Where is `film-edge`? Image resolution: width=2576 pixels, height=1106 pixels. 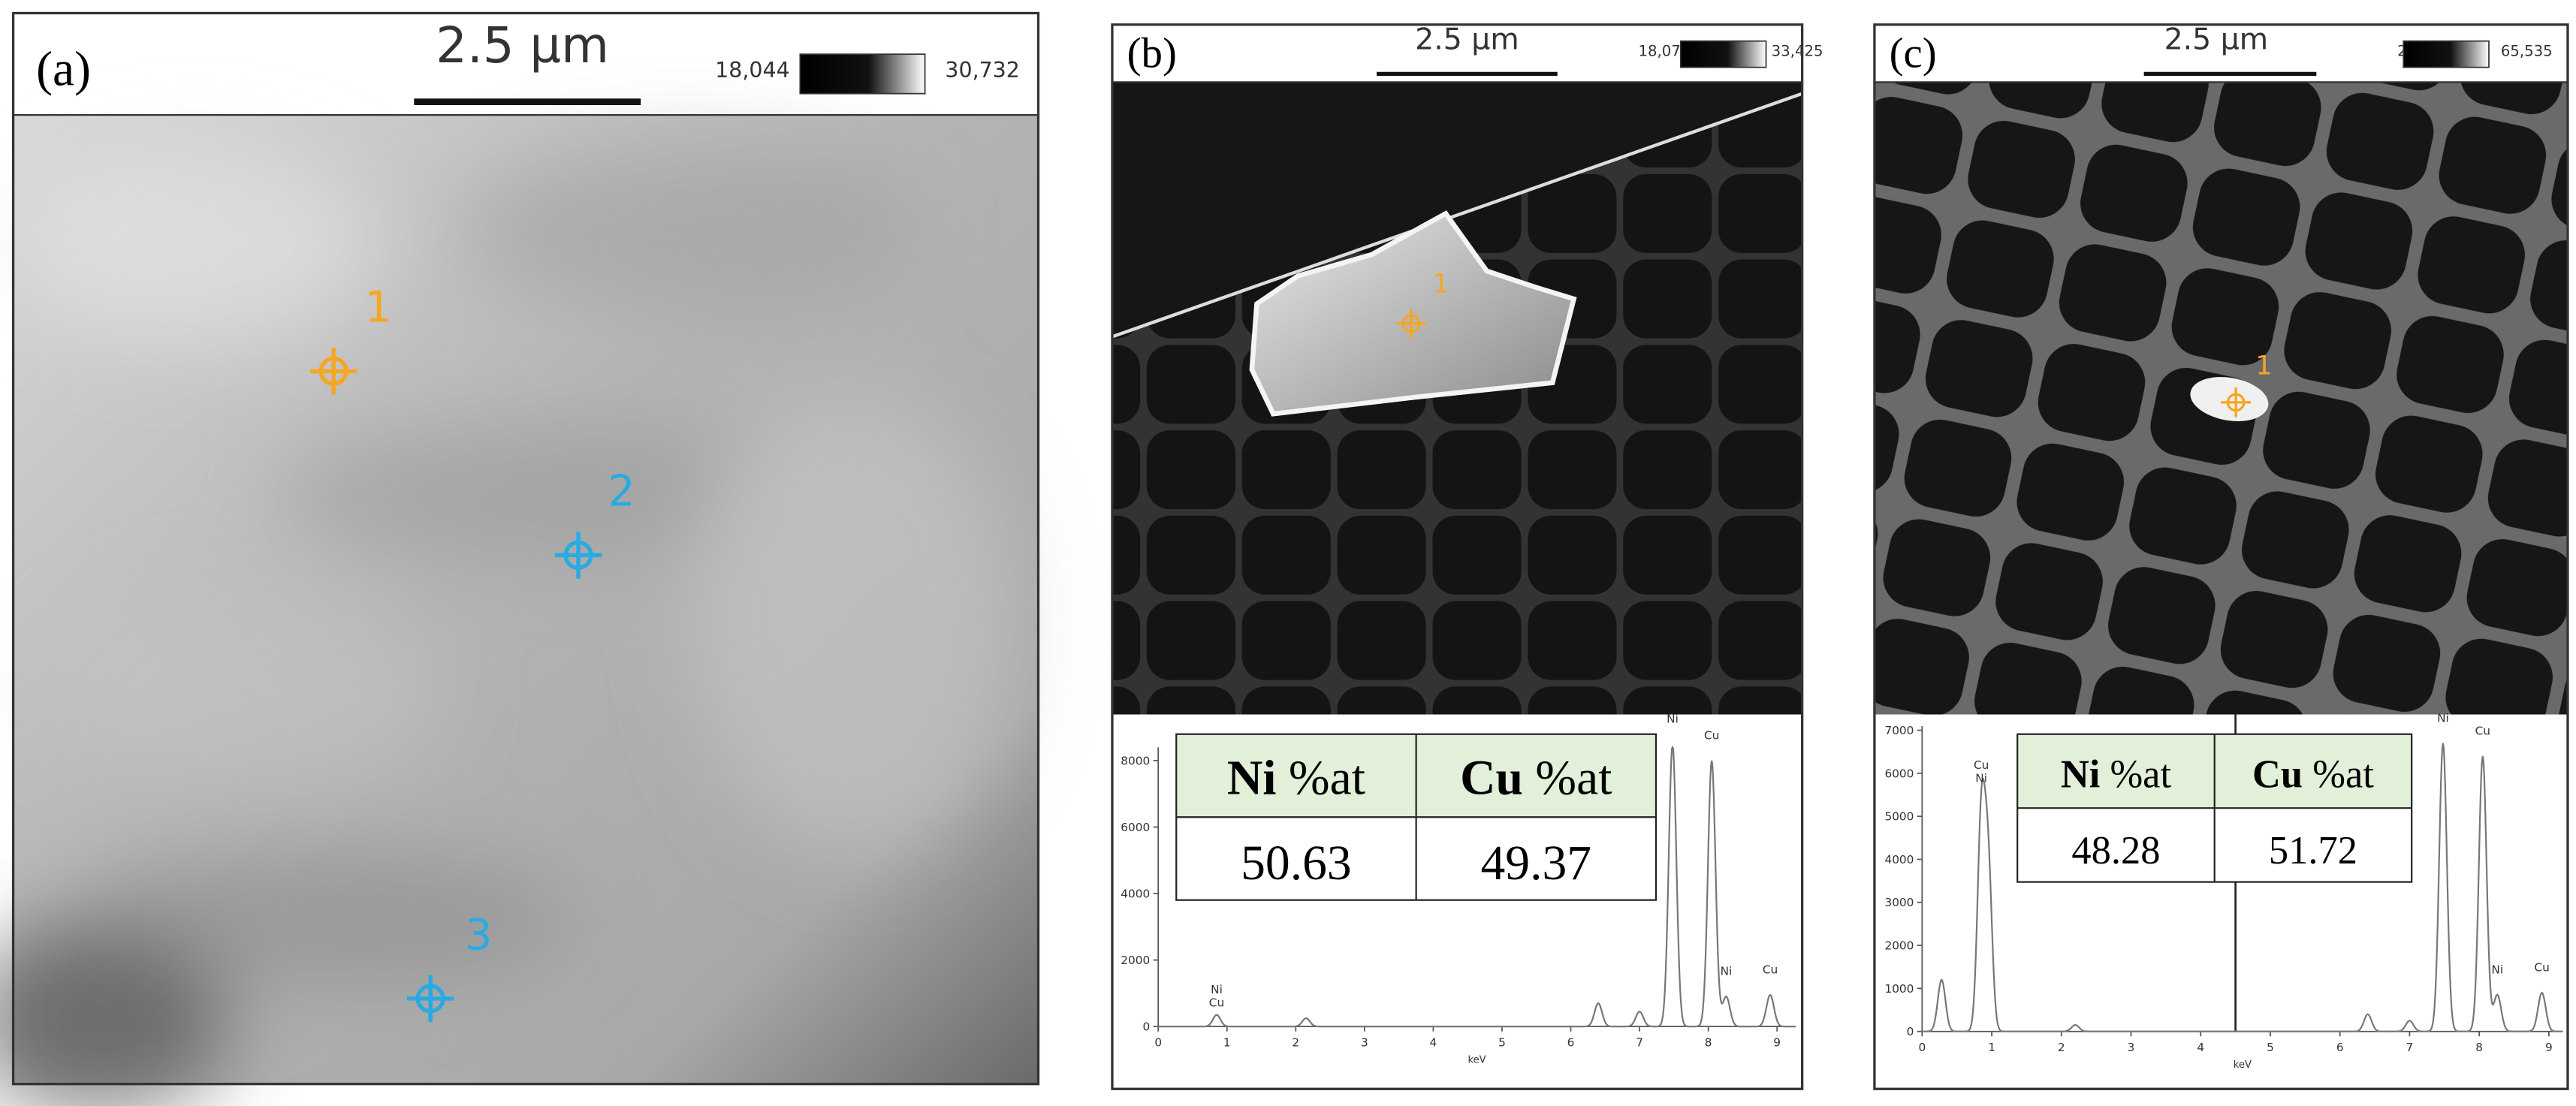
film-edge is located at coordinates (1457, 209).